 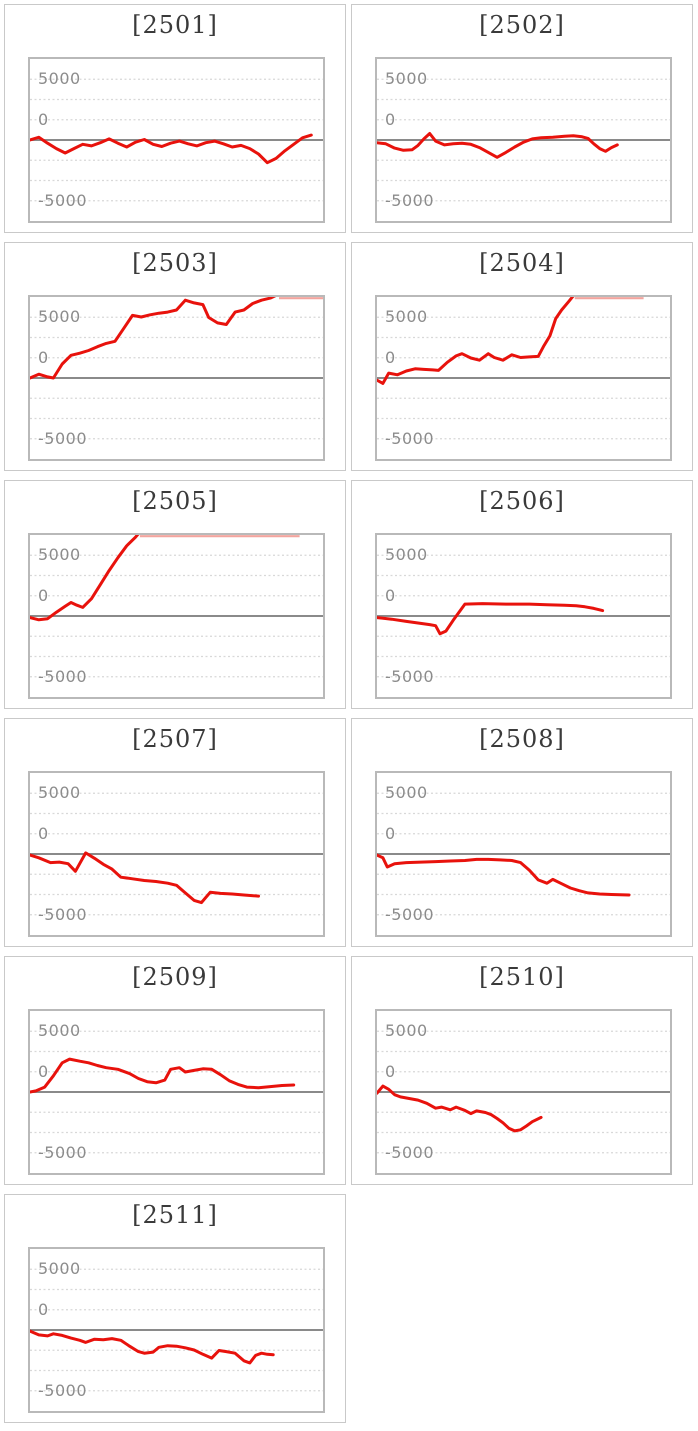 I want to click on machine-number-title: [2509], so click(x=175, y=977).